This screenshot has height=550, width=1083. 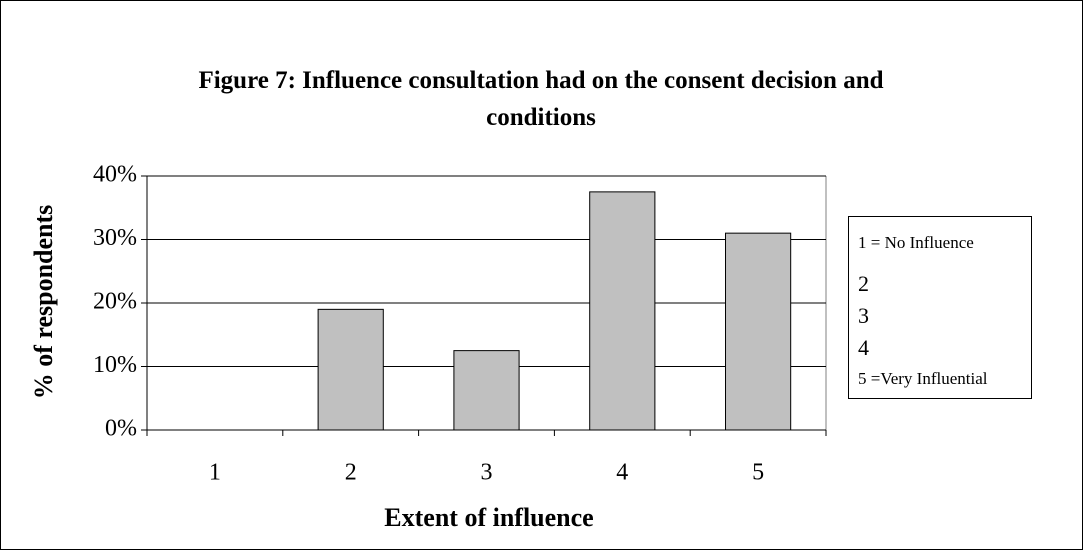 What do you see at coordinates (115, 365) in the screenshot?
I see `y-tick-label: 10%` at bounding box center [115, 365].